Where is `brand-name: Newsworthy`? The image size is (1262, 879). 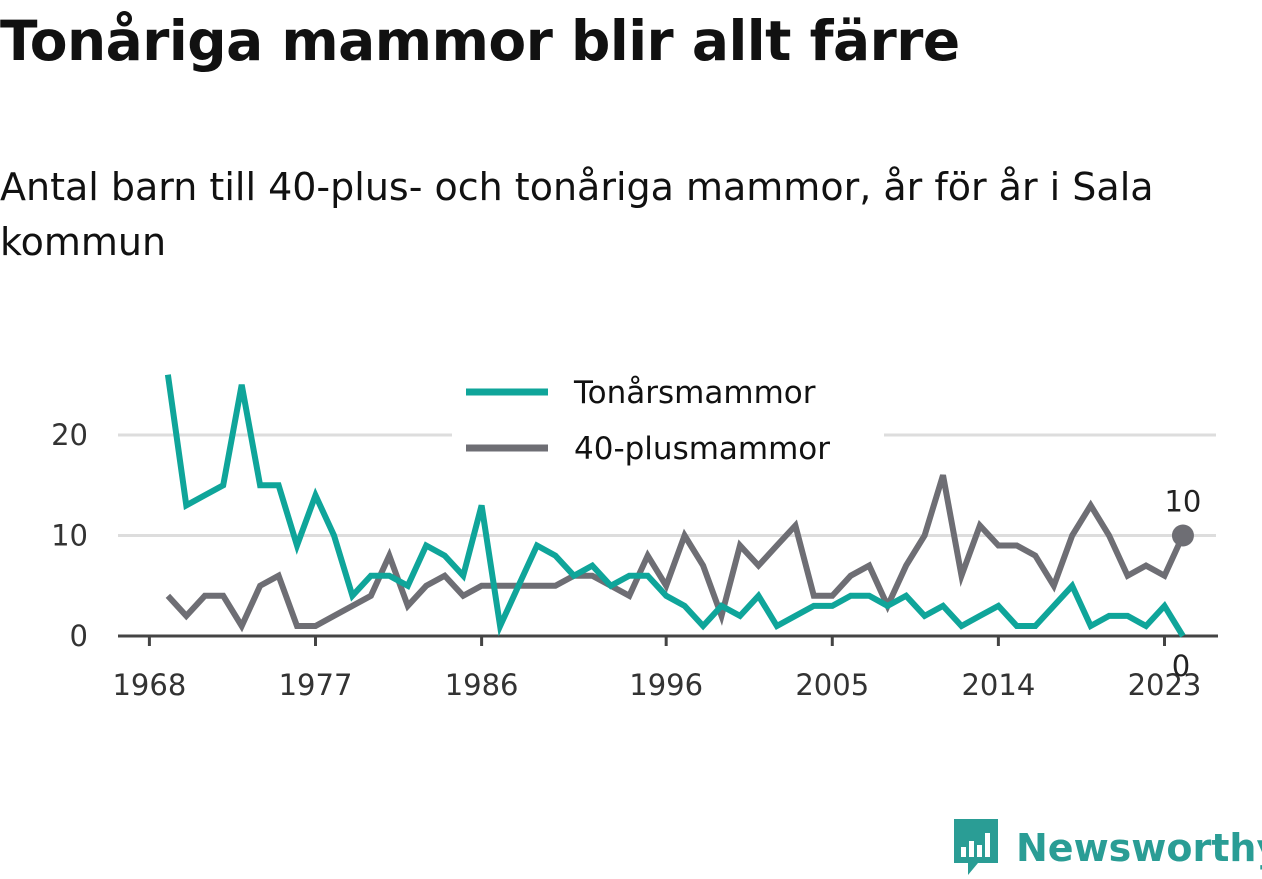 brand-name: Newsworthy is located at coordinates (1139, 848).